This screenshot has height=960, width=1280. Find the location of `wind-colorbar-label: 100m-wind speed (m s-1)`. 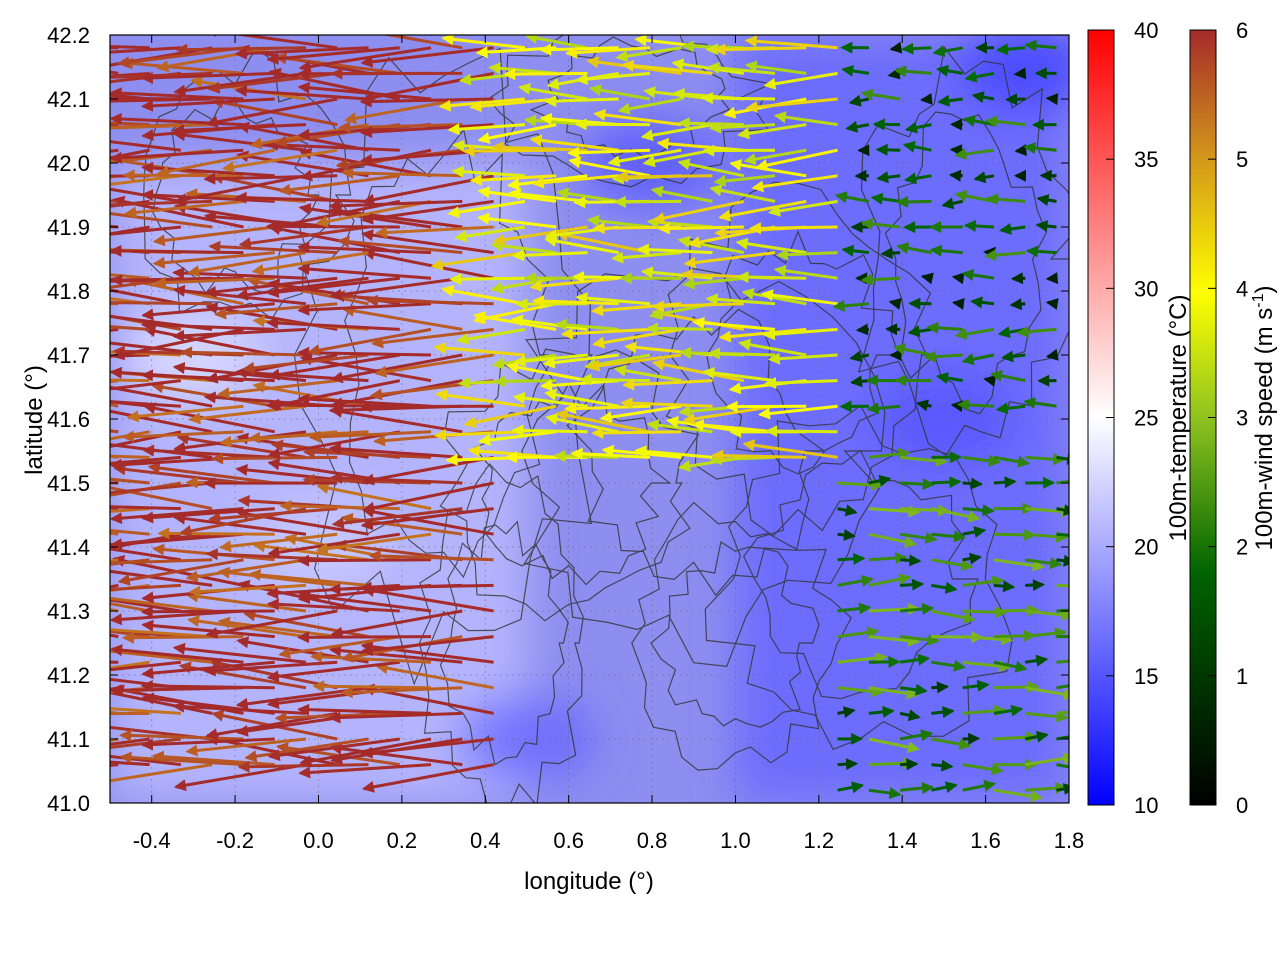

wind-colorbar-label: 100m-wind speed (m s-1) is located at coordinates (1264, 418).